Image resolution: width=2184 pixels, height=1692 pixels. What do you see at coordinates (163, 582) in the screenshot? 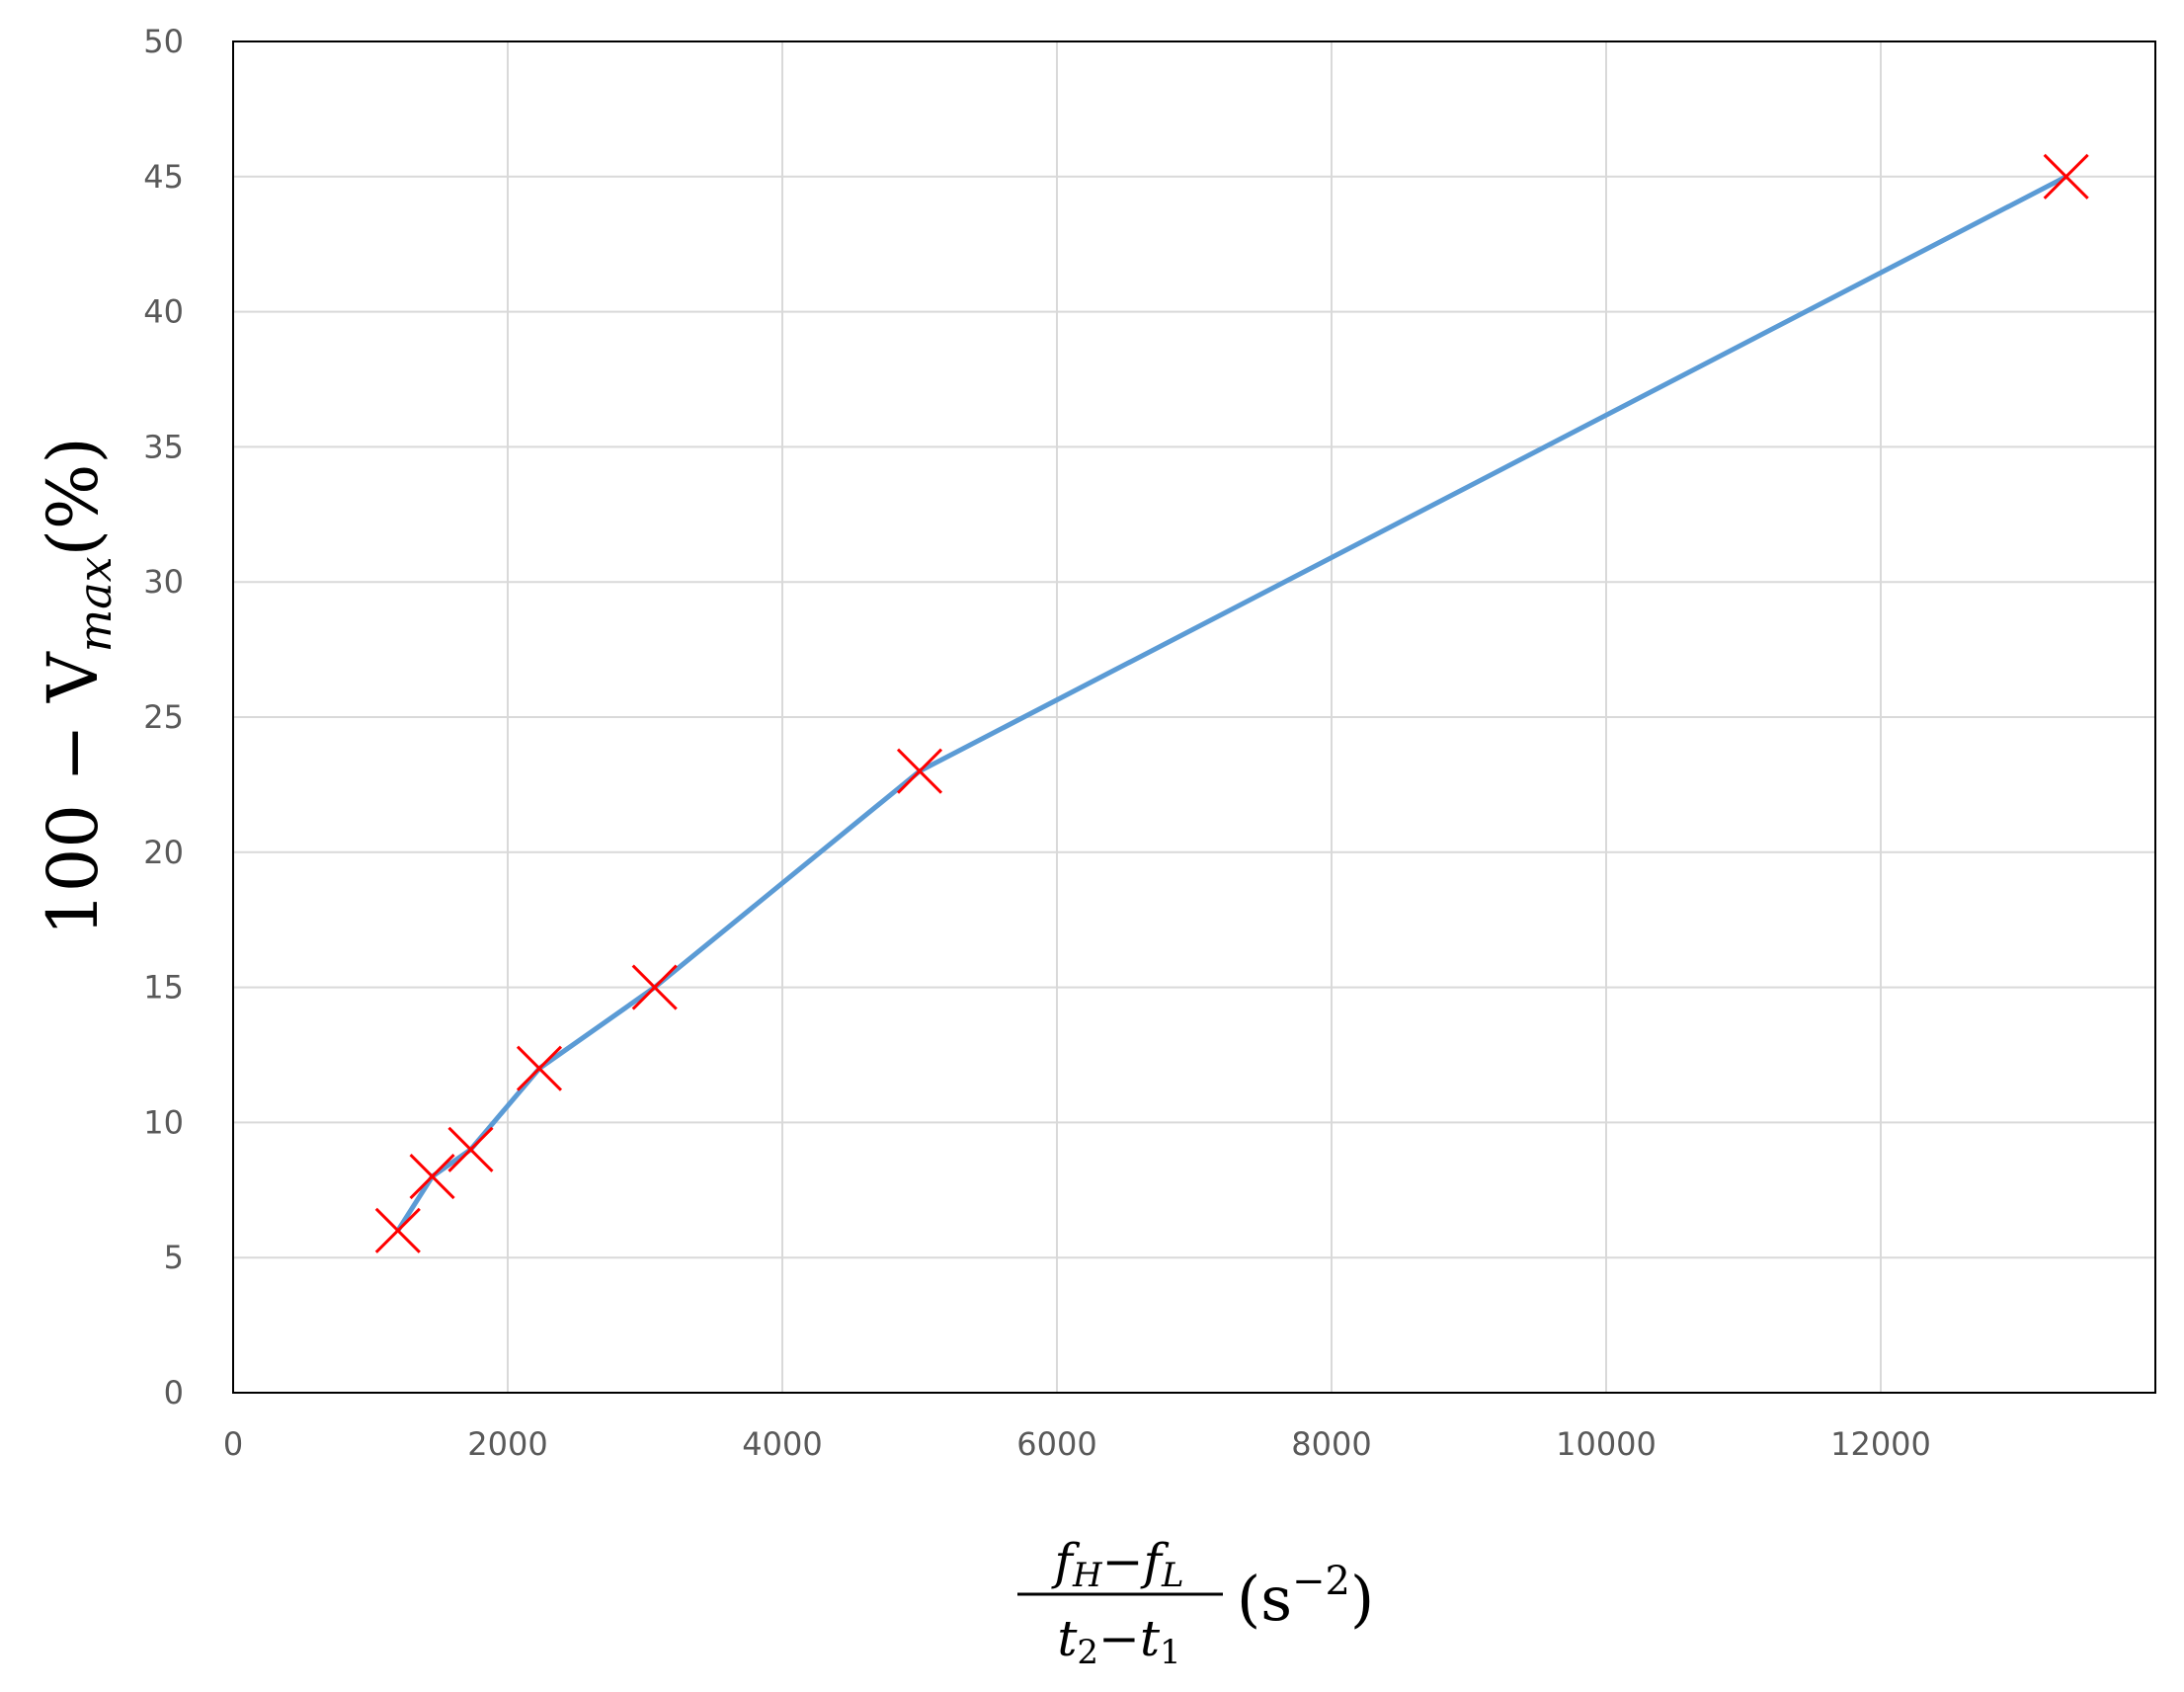
I see `y-tick-label: 30` at bounding box center [163, 582].